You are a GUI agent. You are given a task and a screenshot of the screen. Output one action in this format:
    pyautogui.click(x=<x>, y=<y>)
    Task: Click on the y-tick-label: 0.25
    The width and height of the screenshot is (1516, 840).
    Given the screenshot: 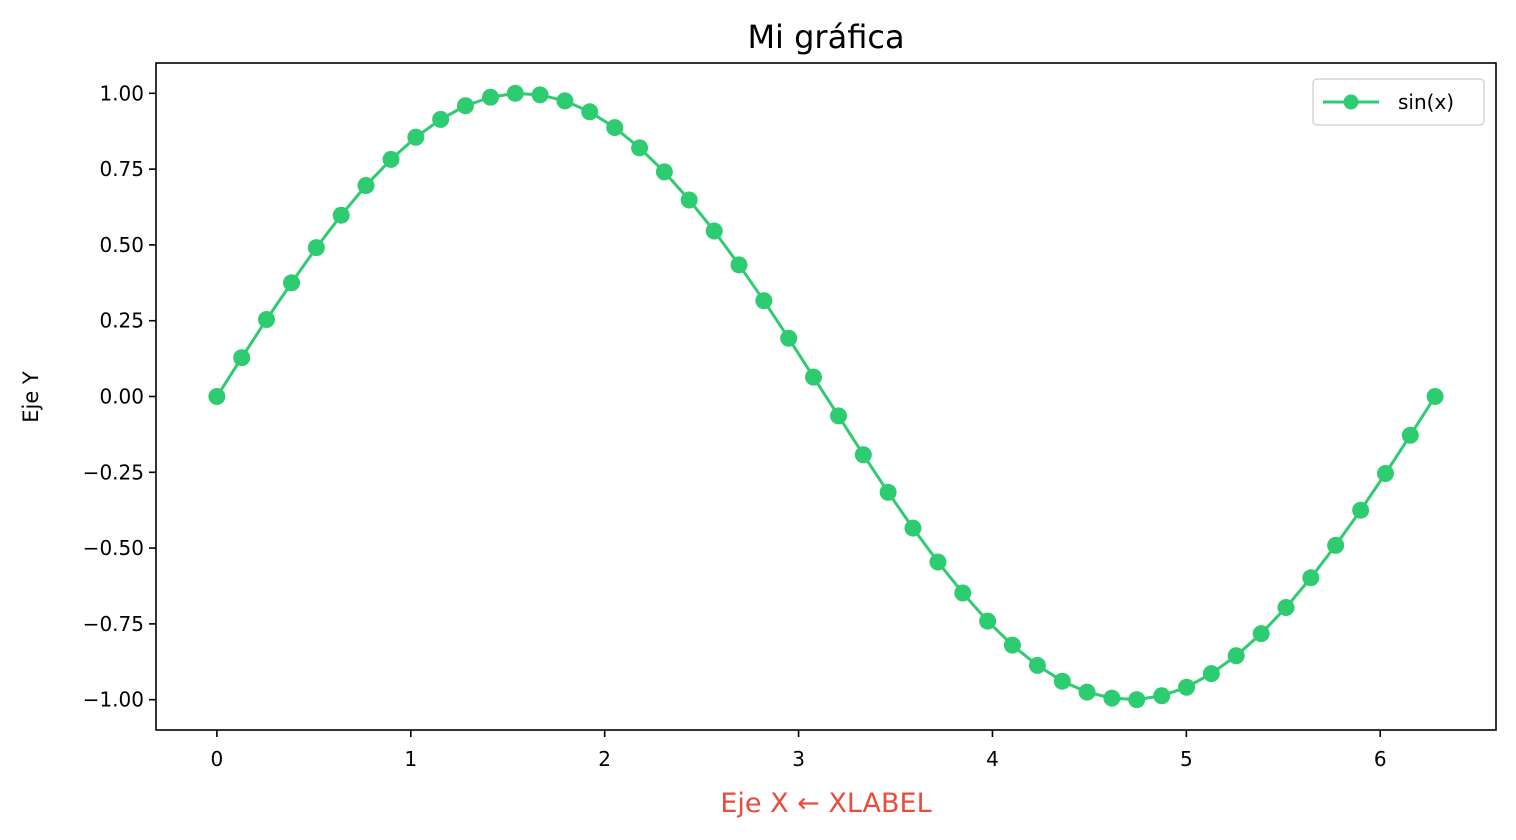 What is the action you would take?
    pyautogui.click(x=121, y=321)
    